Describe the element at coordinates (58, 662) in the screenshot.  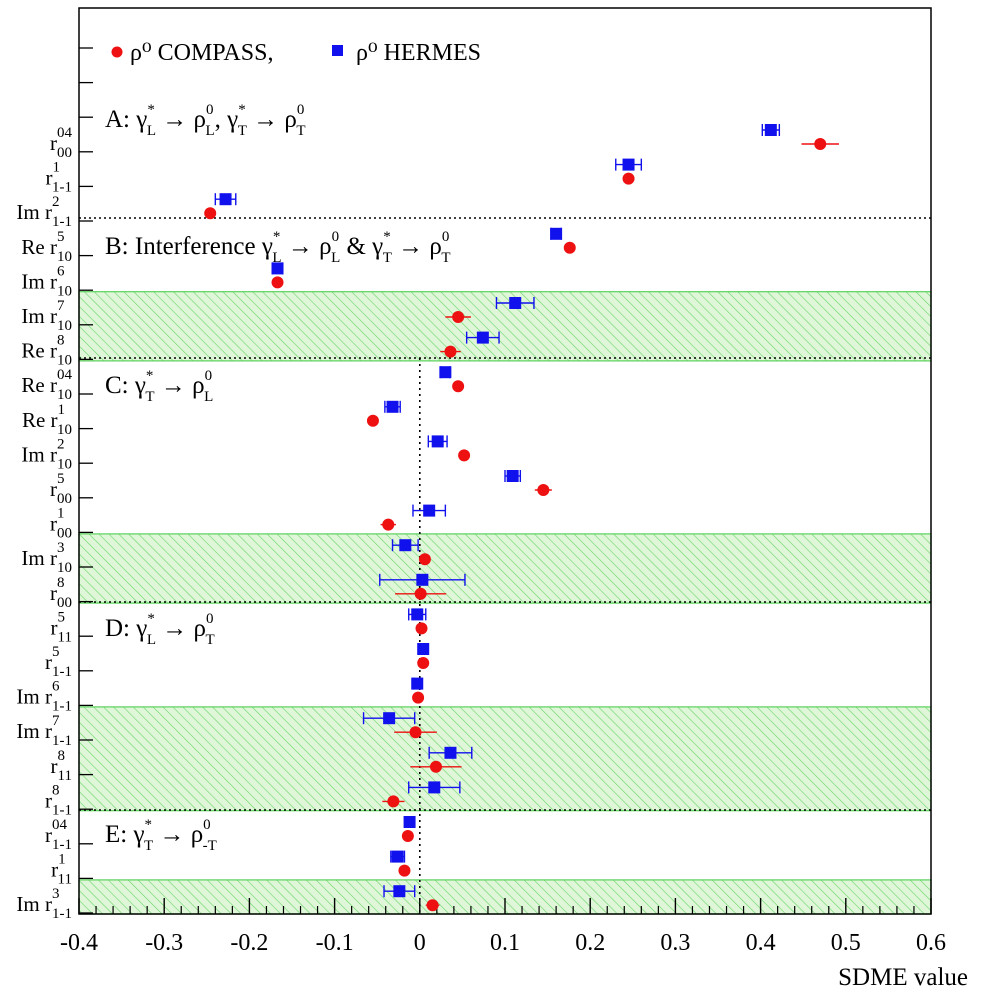
I see `row-label: r5 1-1` at that location.